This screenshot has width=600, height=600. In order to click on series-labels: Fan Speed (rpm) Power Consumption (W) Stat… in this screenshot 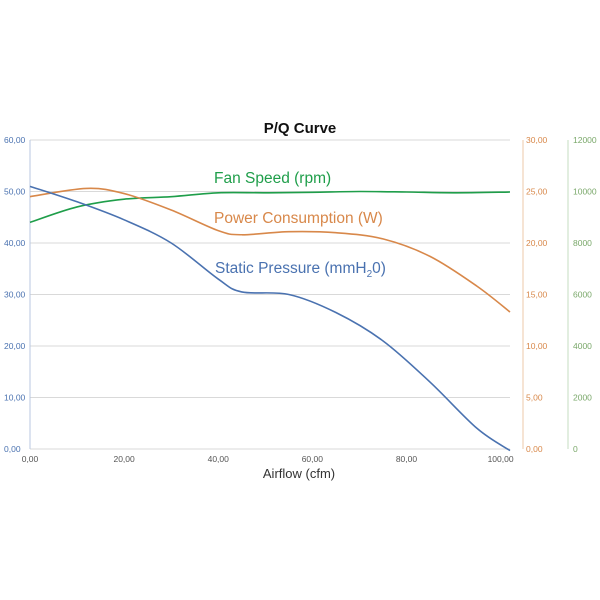, I will do `click(300, 225)`.